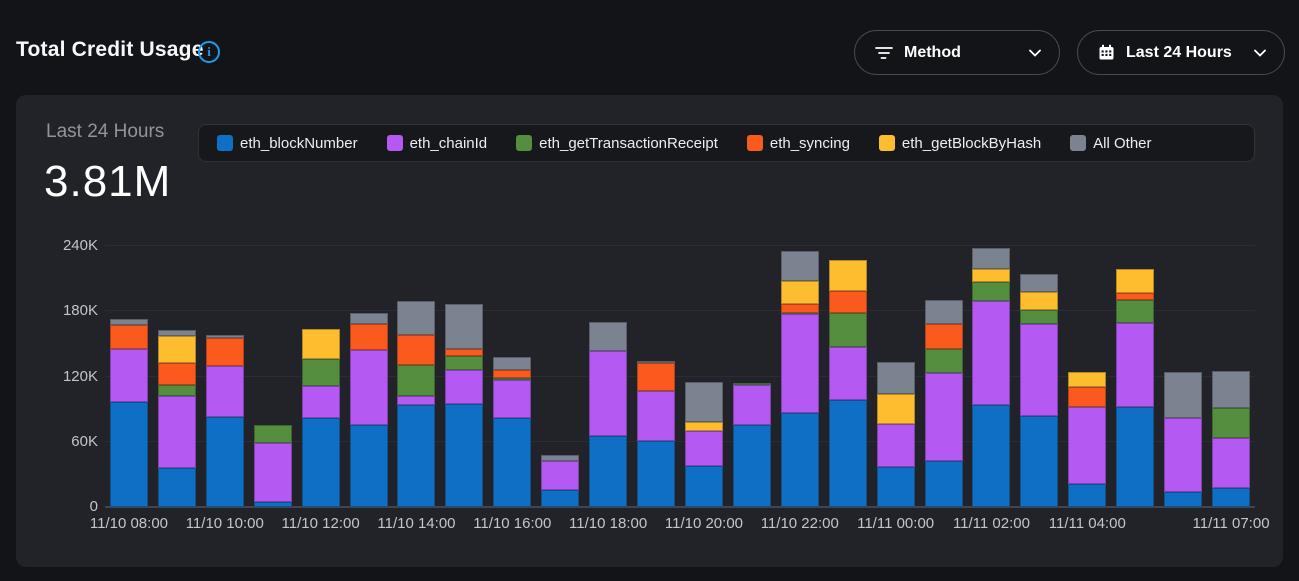 The image size is (1299, 581). What do you see at coordinates (209, 52) in the screenshot?
I see `info-icon: i` at bounding box center [209, 52].